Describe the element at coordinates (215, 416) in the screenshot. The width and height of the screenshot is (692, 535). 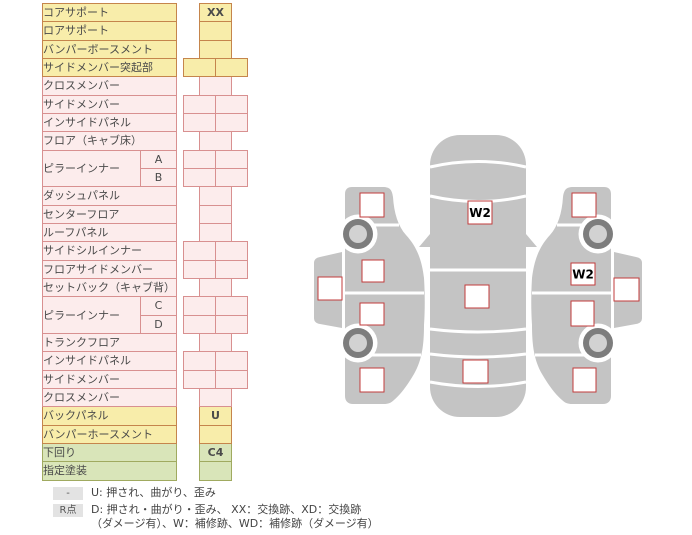
I see `damage-value-cell: U` at that location.